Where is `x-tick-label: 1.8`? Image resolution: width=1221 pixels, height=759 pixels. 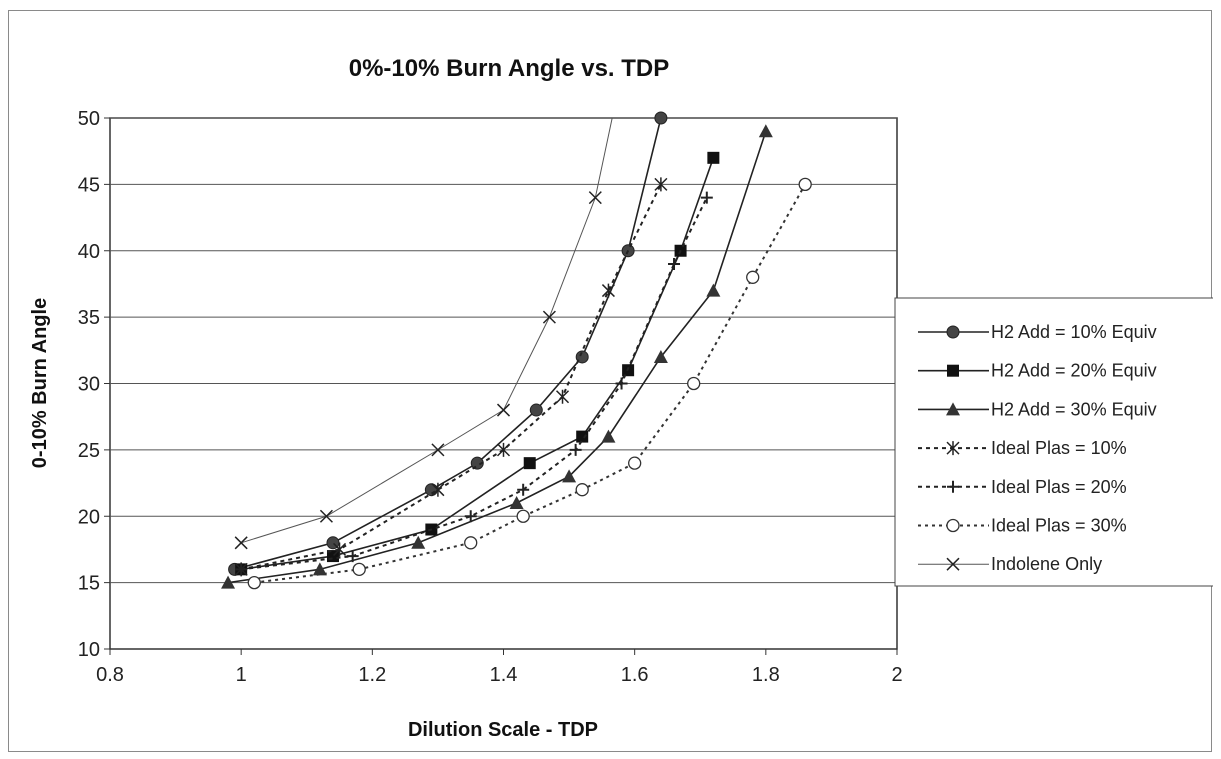
x-tick-label: 1.8 is located at coordinates (766, 675).